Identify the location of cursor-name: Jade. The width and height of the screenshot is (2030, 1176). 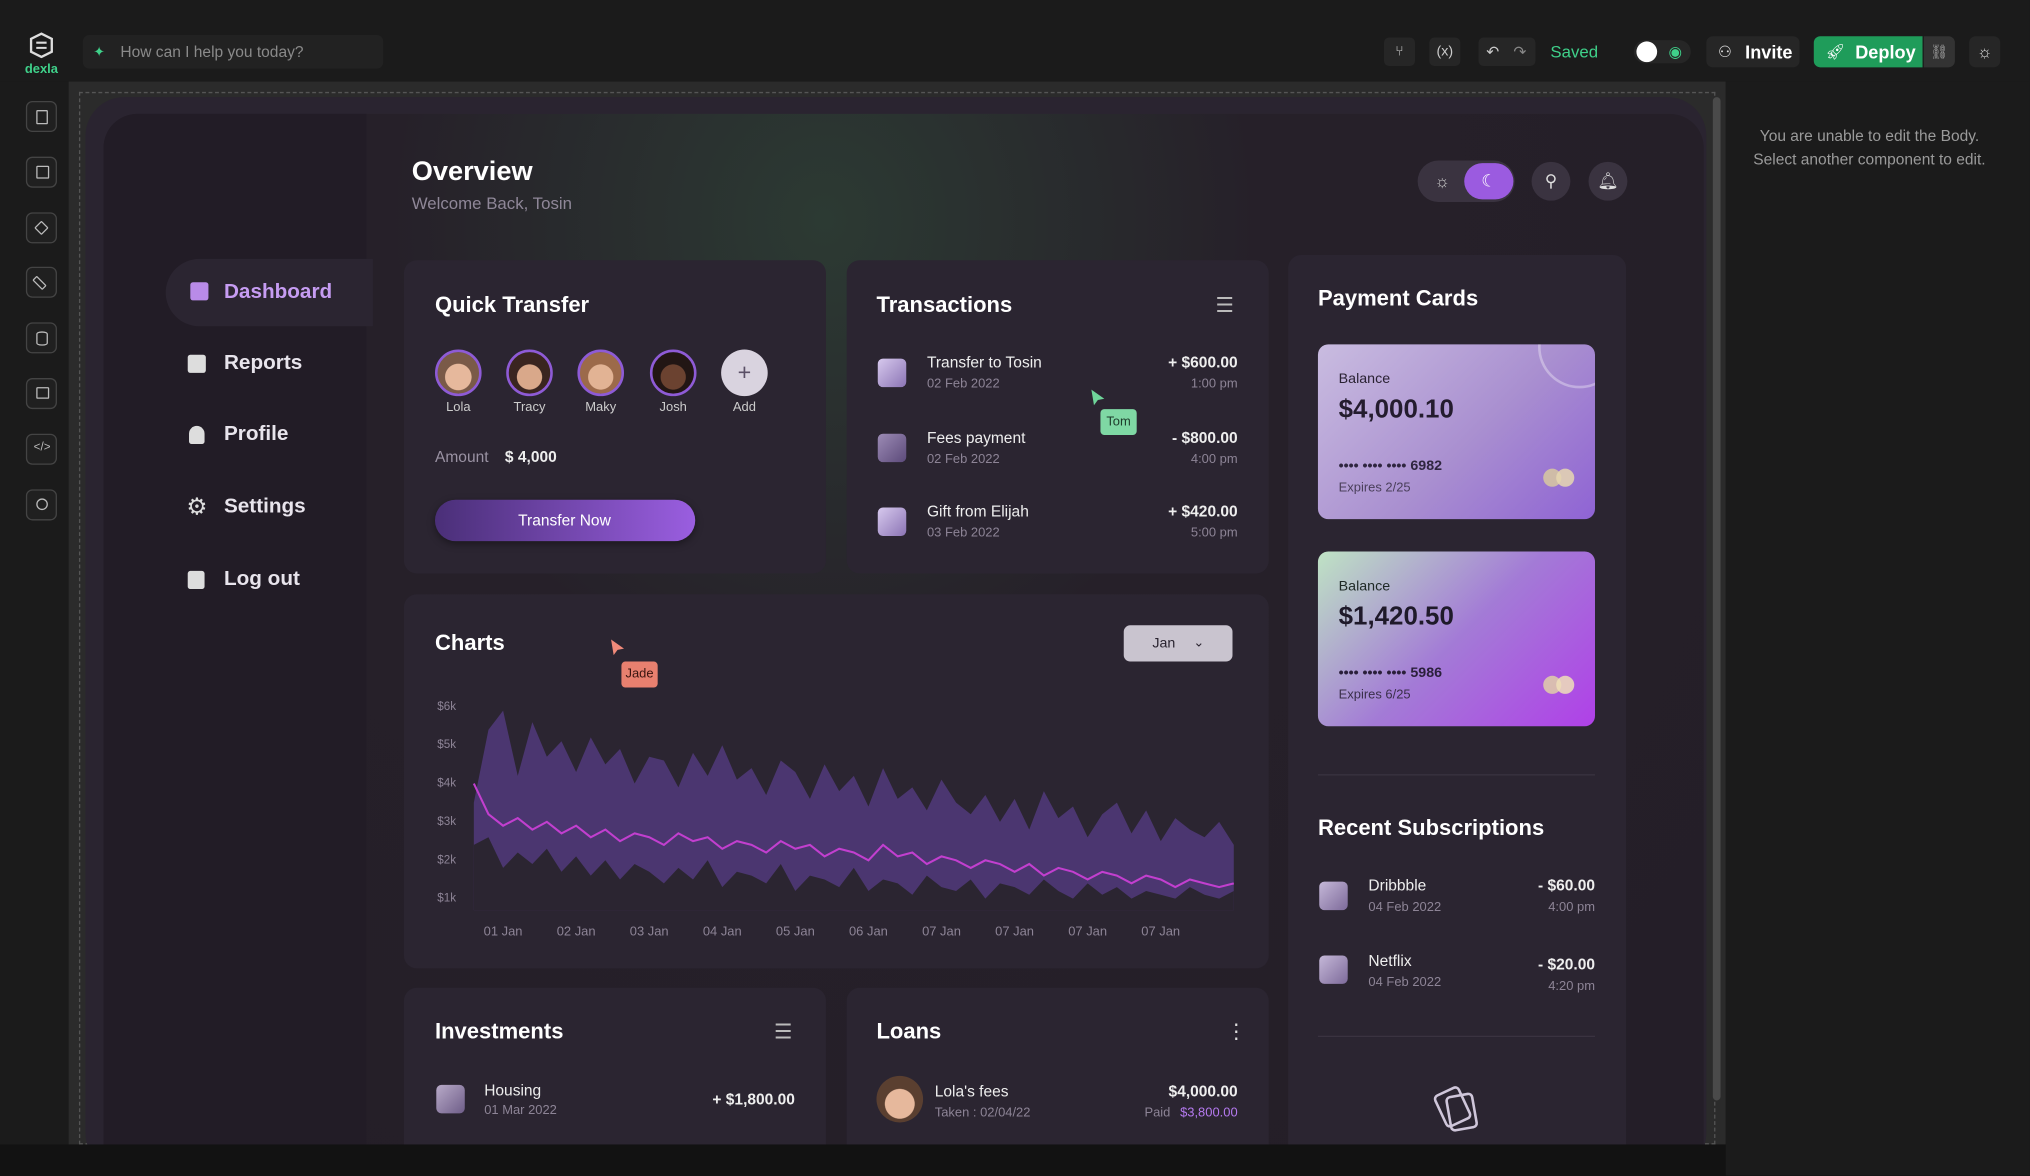
(639, 674).